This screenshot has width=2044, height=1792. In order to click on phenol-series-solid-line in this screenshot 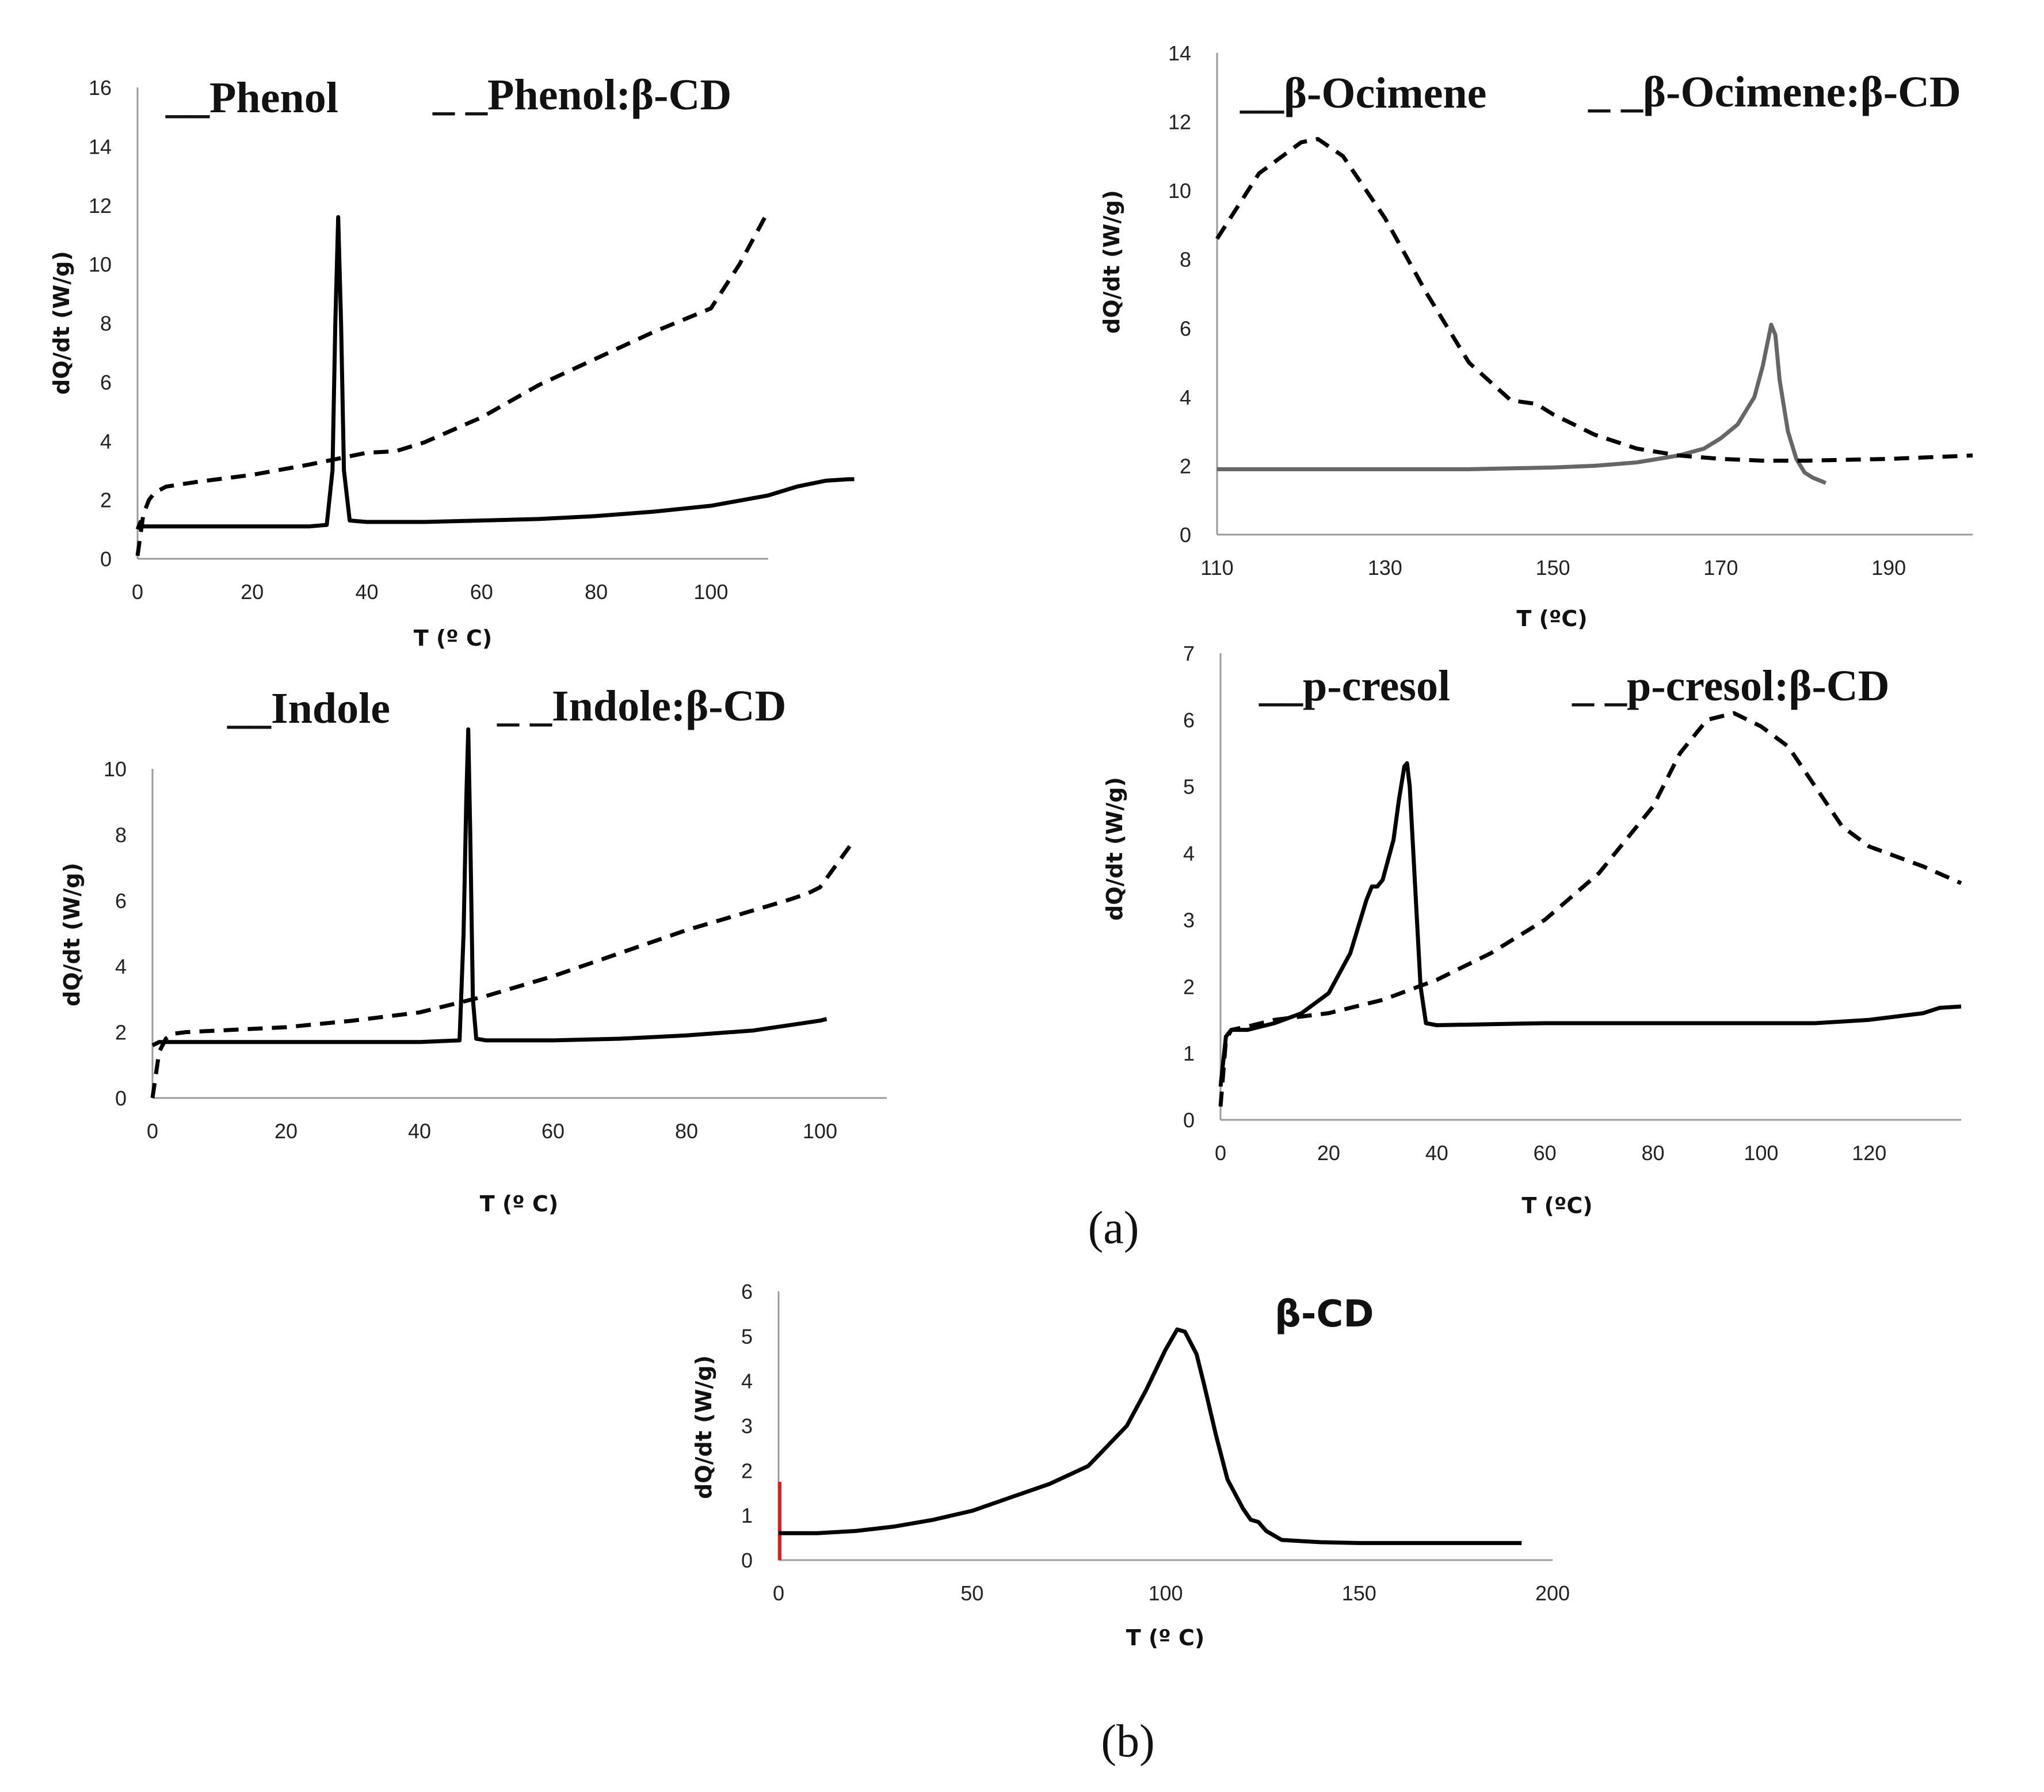, I will do `click(495, 373)`.